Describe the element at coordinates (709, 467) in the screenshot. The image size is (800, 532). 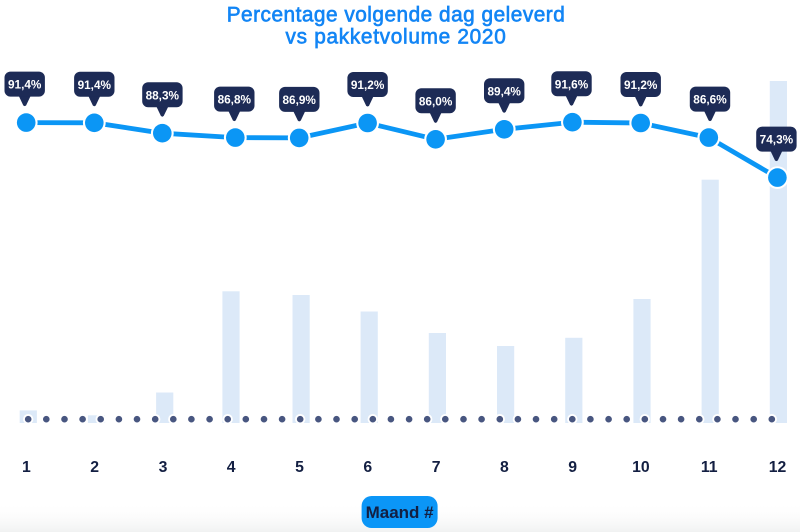
I see `svg-text: 11` at that location.